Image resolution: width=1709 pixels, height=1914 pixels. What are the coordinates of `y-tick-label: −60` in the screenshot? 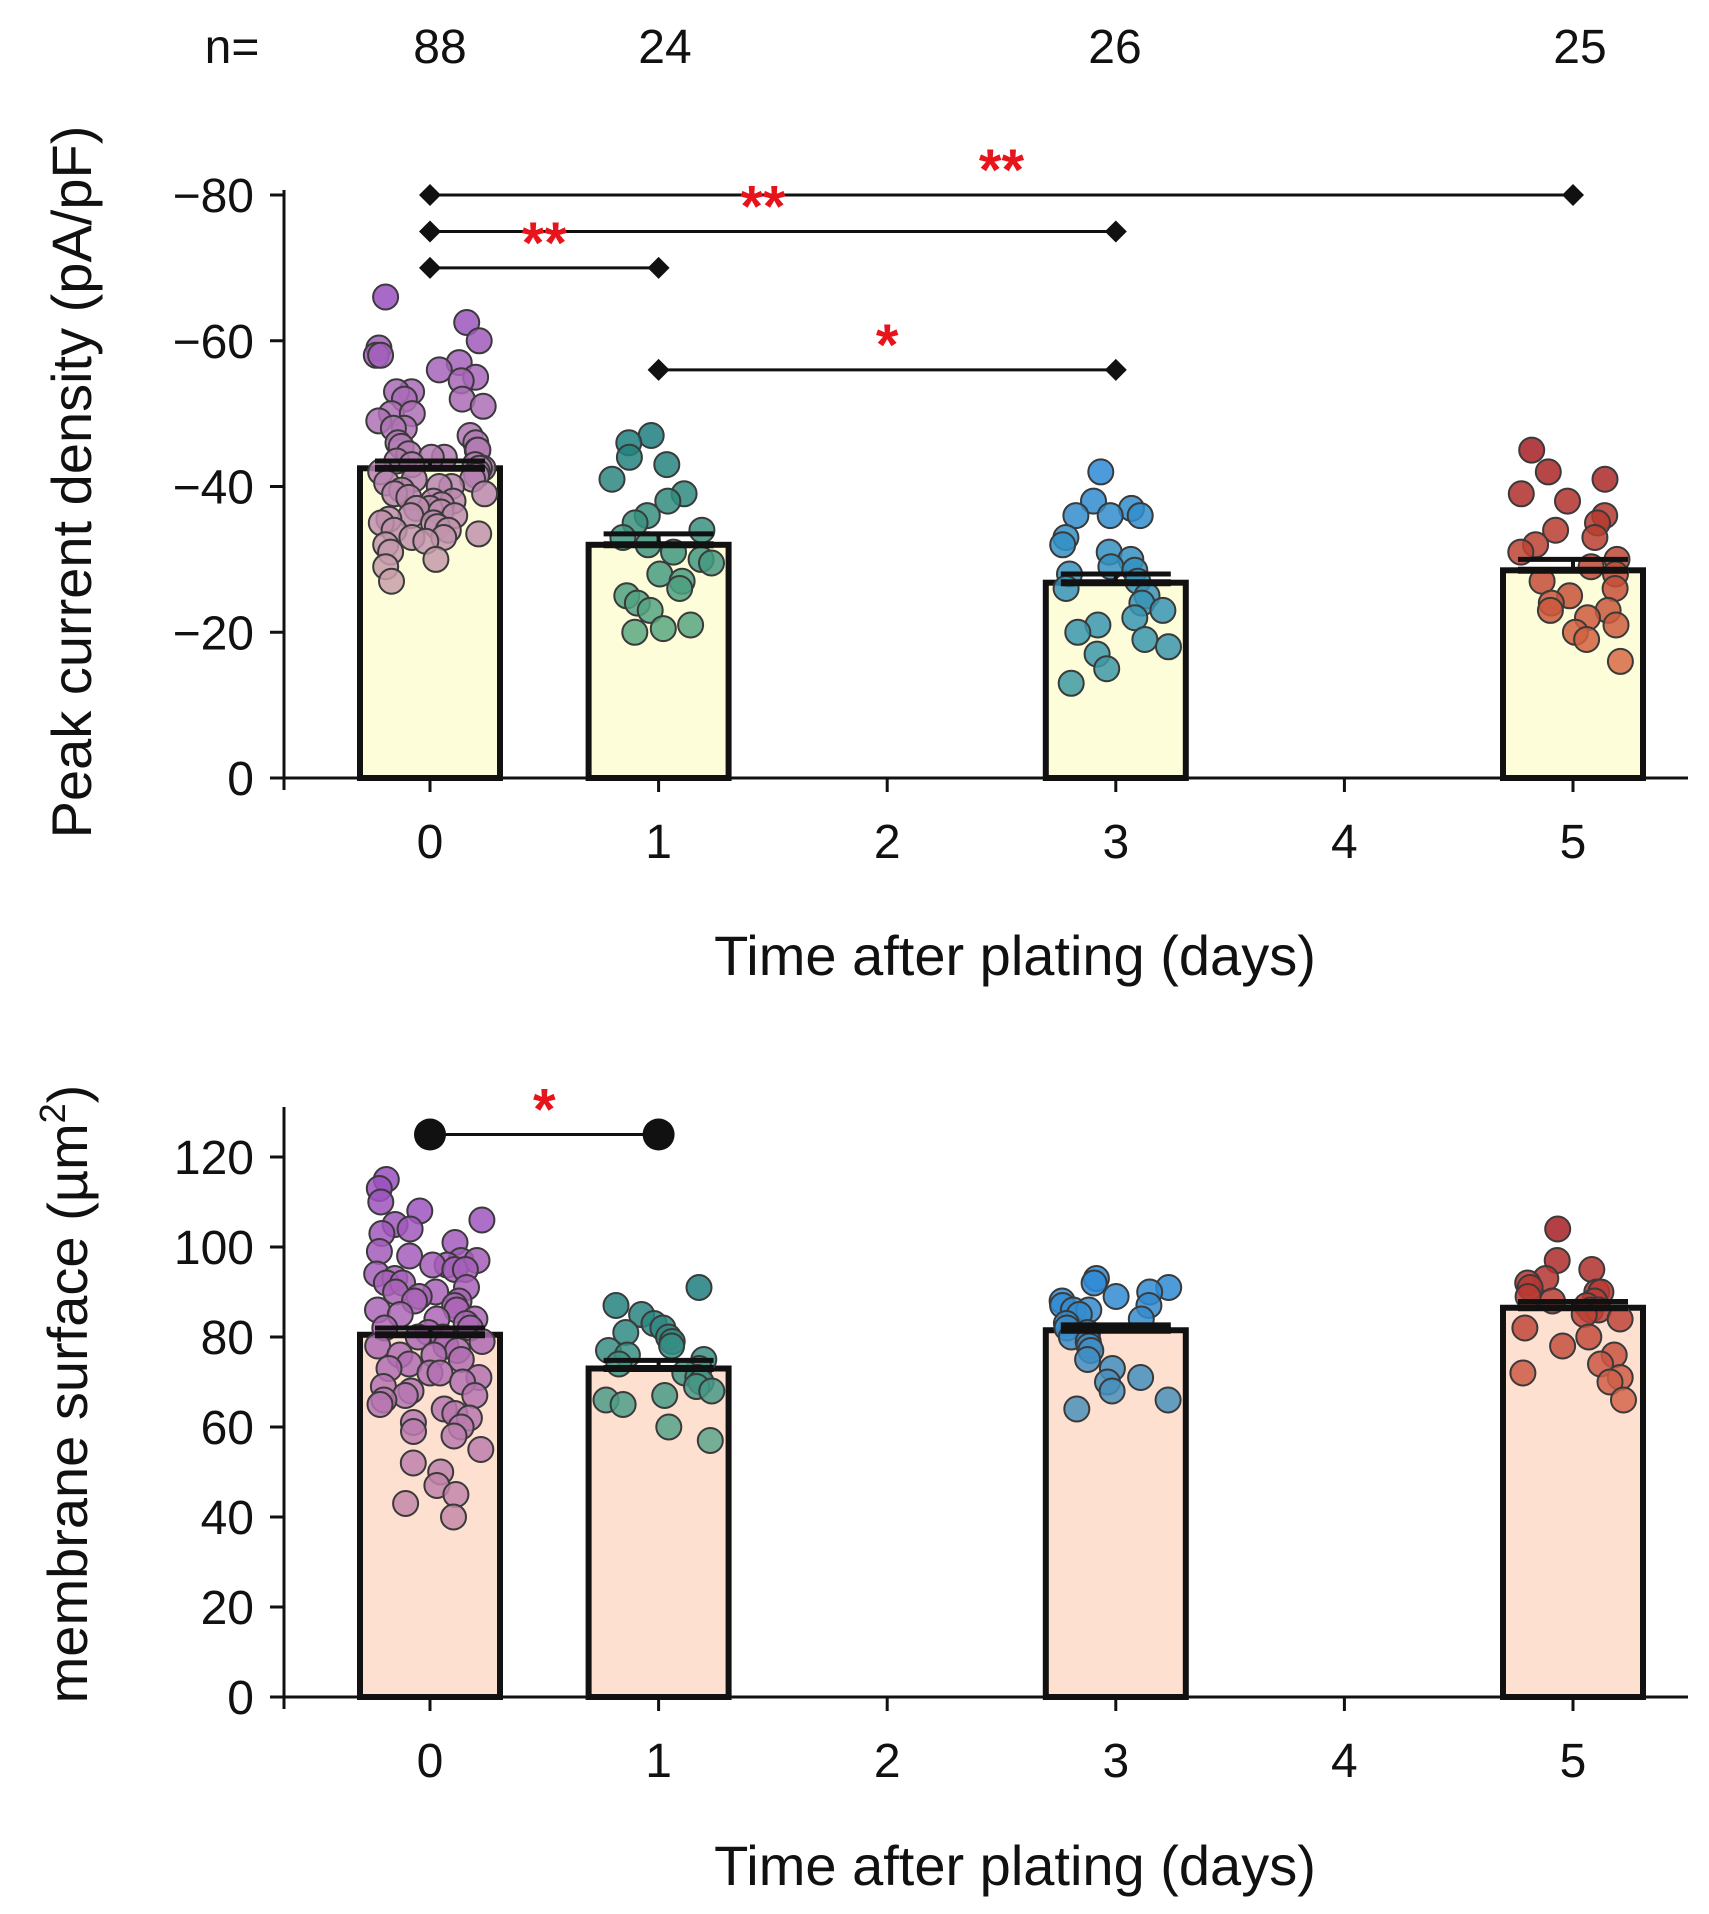 It's located at (213, 342).